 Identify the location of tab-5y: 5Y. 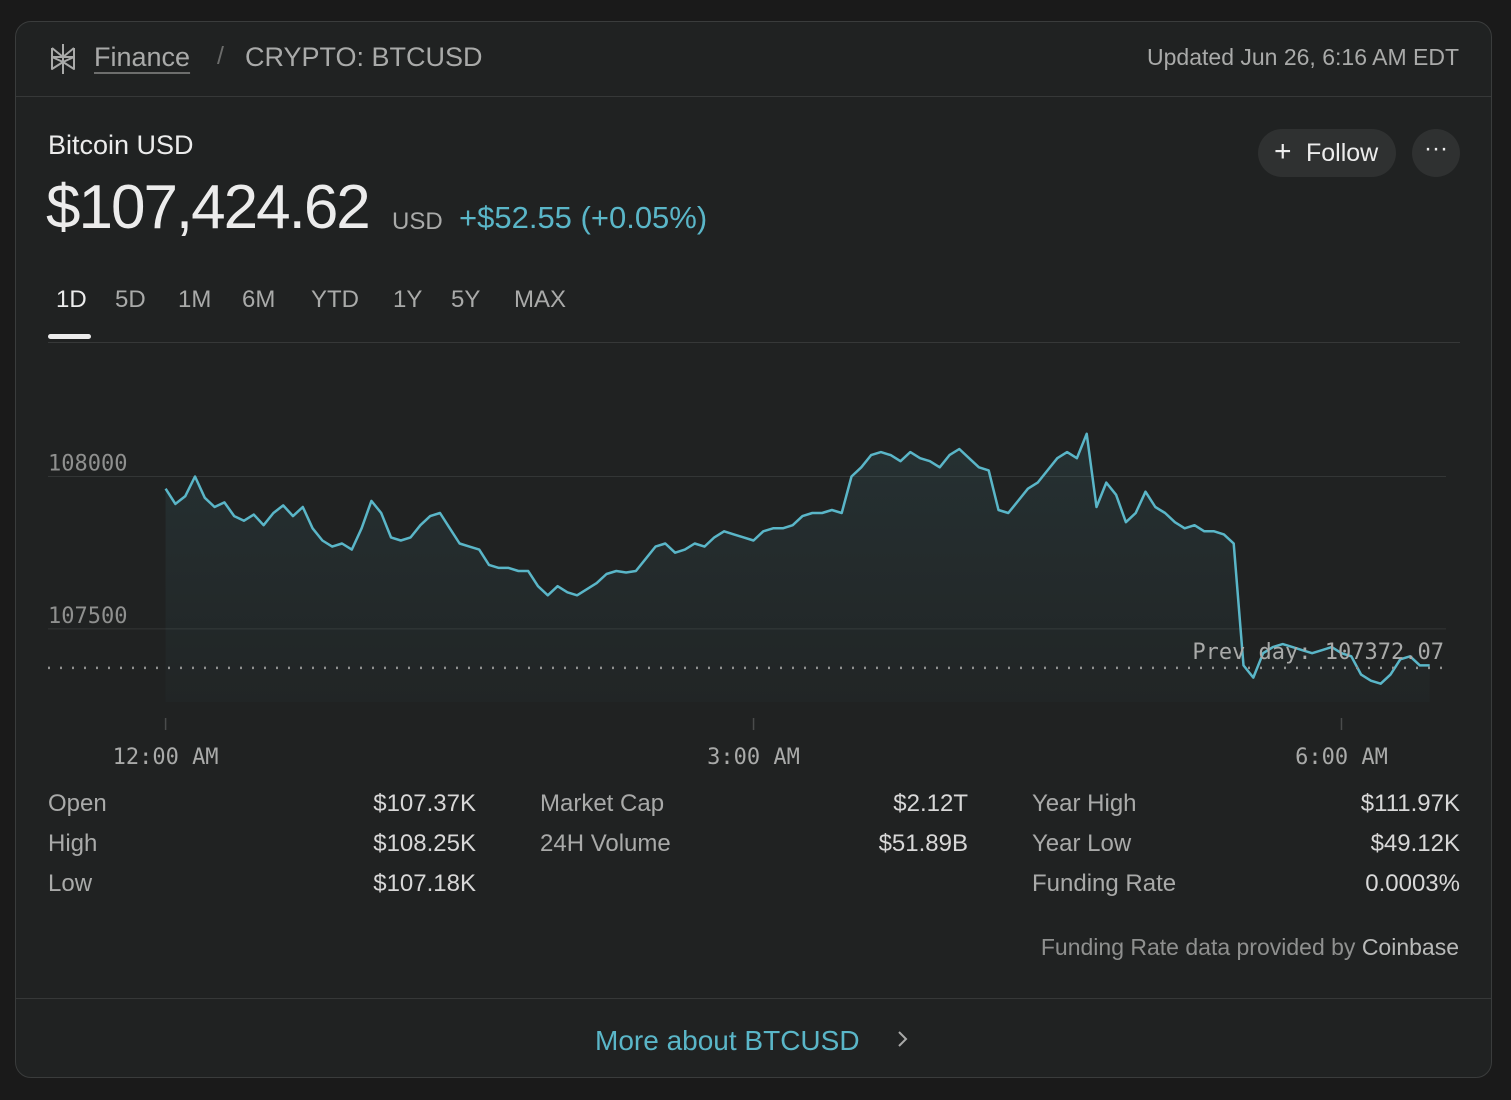
(466, 299).